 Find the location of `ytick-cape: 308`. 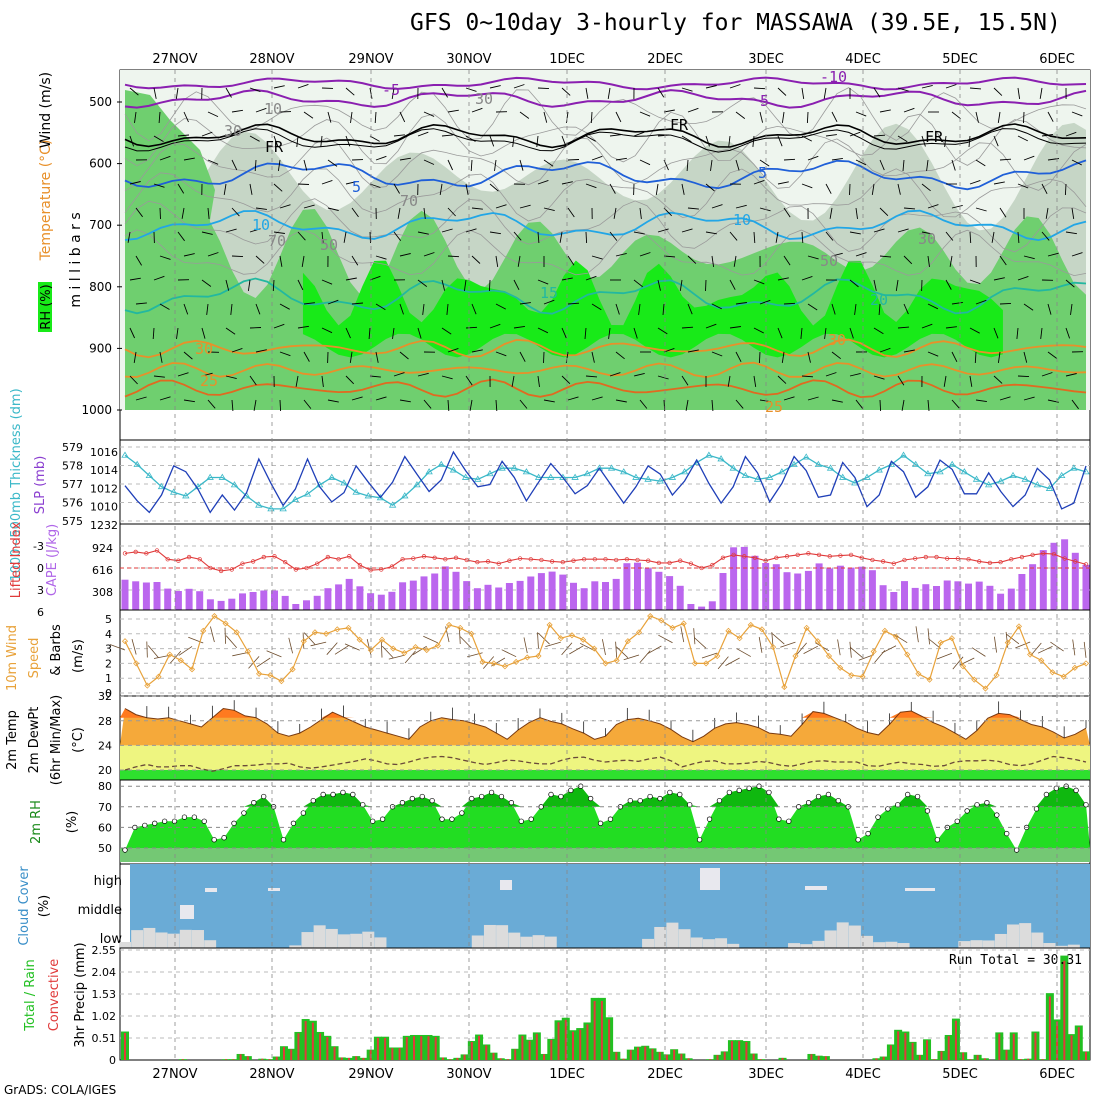

ytick-cape: 308 is located at coordinates (102, 592).